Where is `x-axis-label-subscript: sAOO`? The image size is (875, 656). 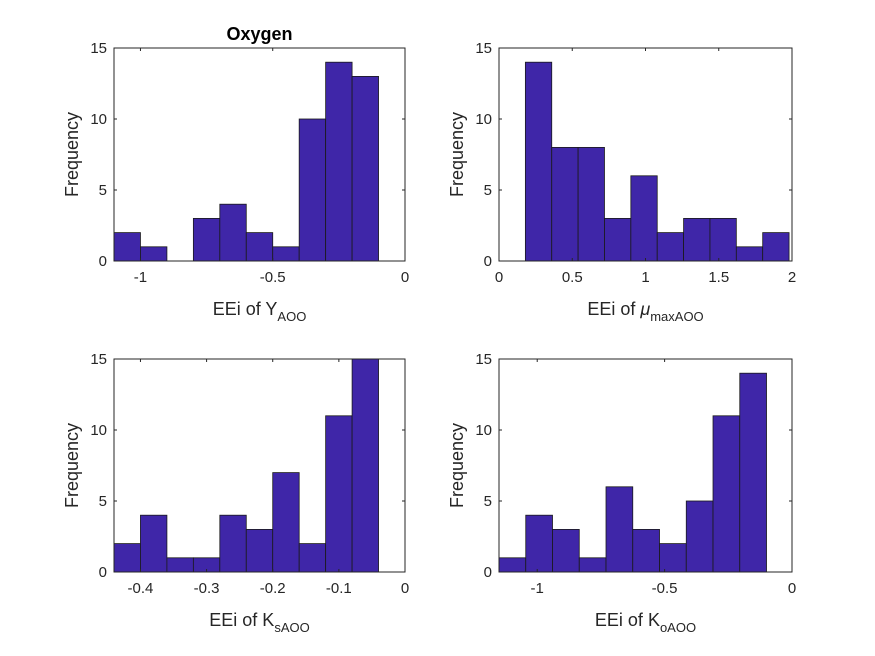
x-axis-label-subscript: sAOO is located at coordinates (291, 627).